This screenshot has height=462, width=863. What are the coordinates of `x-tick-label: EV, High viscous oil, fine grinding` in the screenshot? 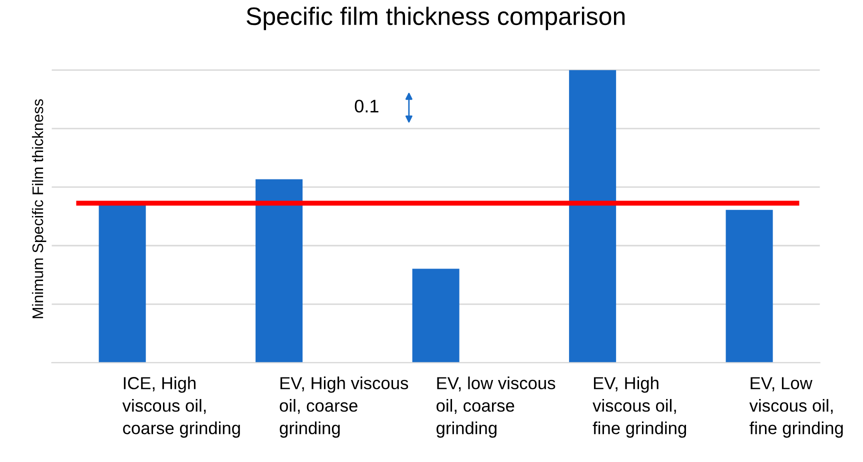 It's located at (639, 407).